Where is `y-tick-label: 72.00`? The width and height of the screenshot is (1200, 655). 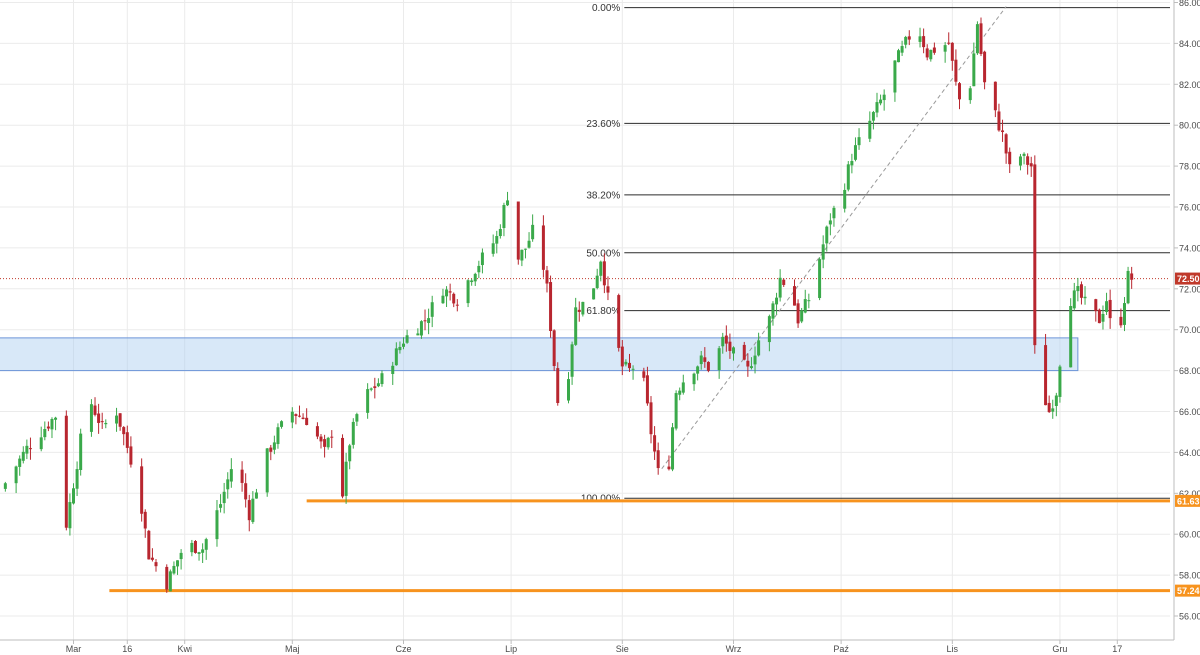
y-tick-label: 72.00 is located at coordinates (1189, 289).